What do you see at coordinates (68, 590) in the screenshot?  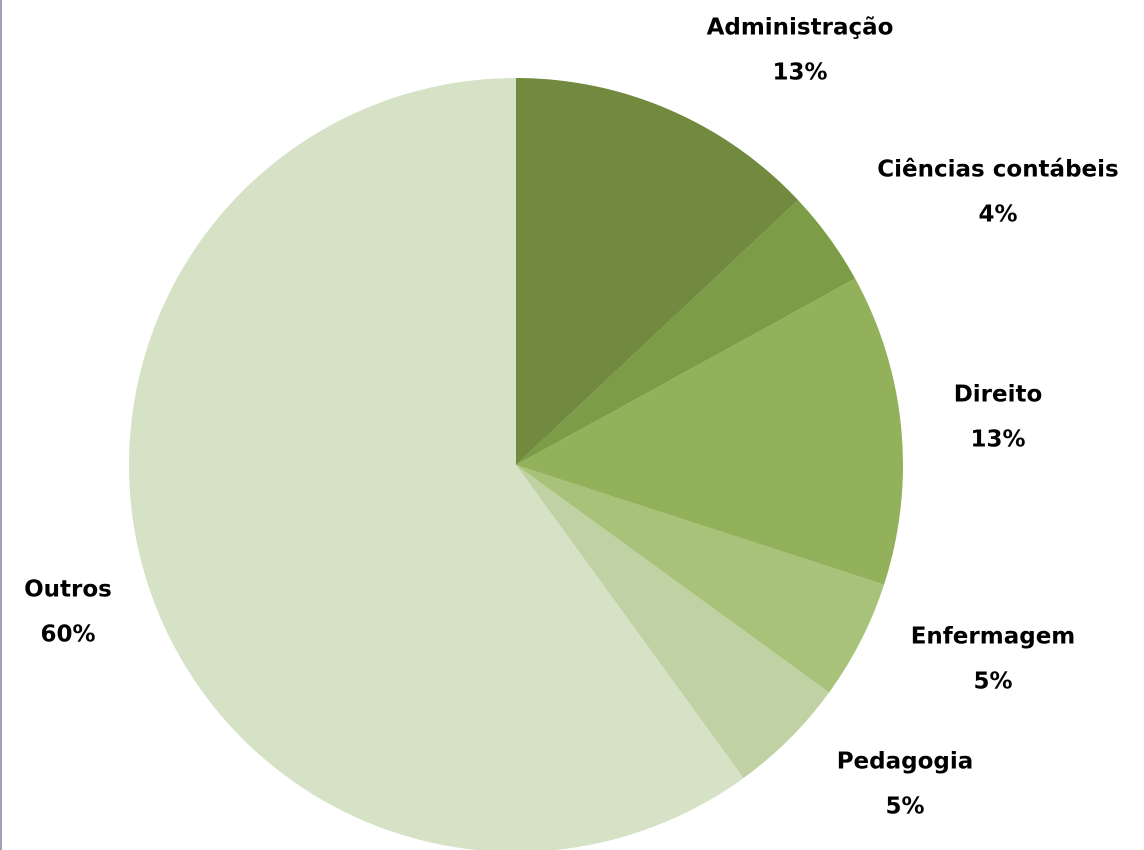 I see `slice-label: Outros` at bounding box center [68, 590].